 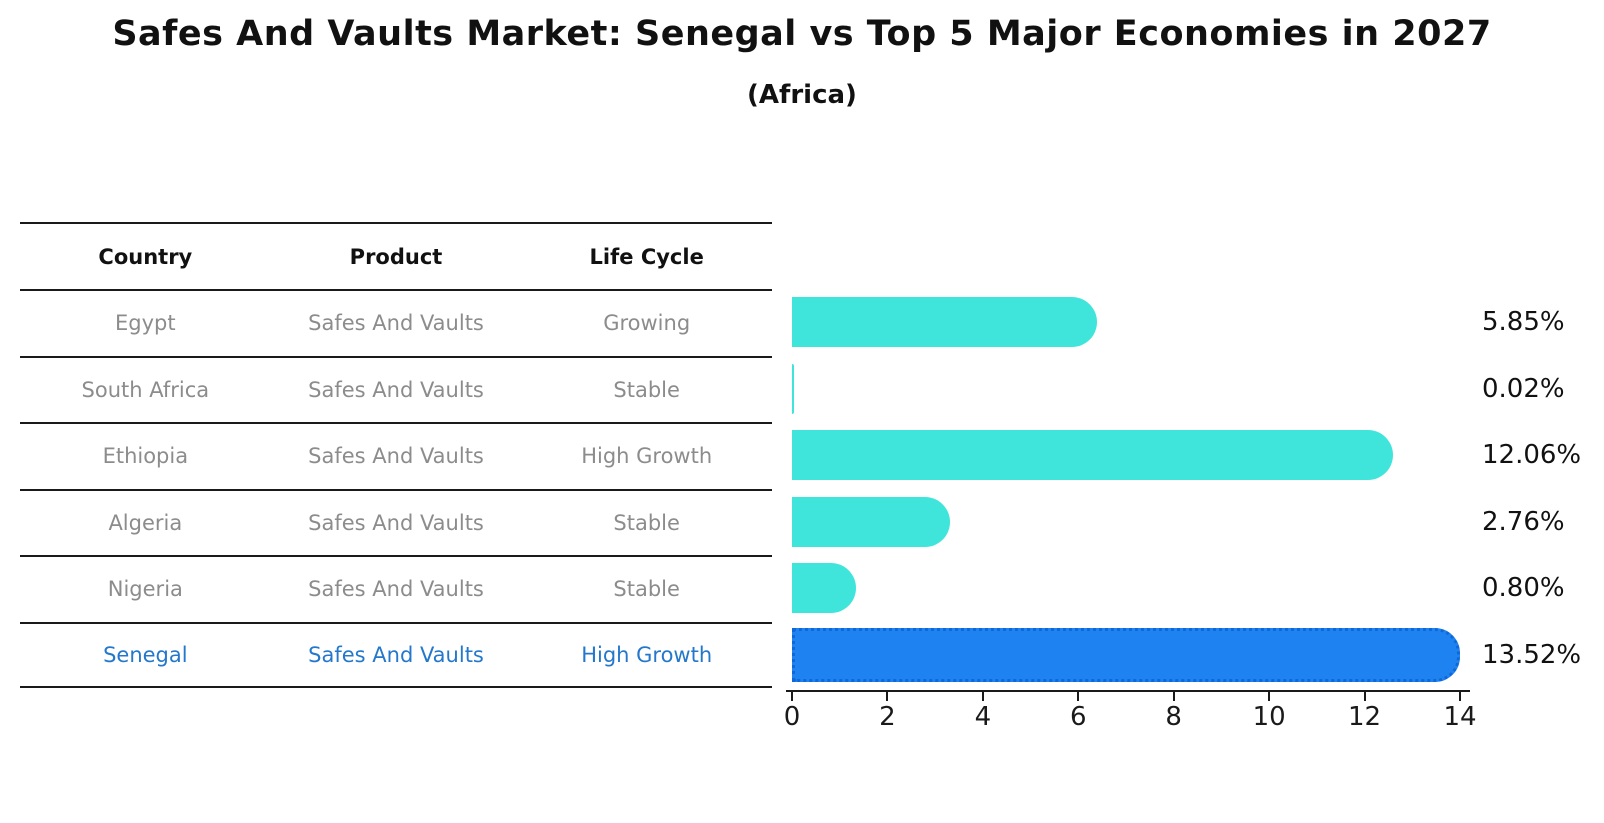 I want to click on cell-country: Senegal, so click(x=145, y=654).